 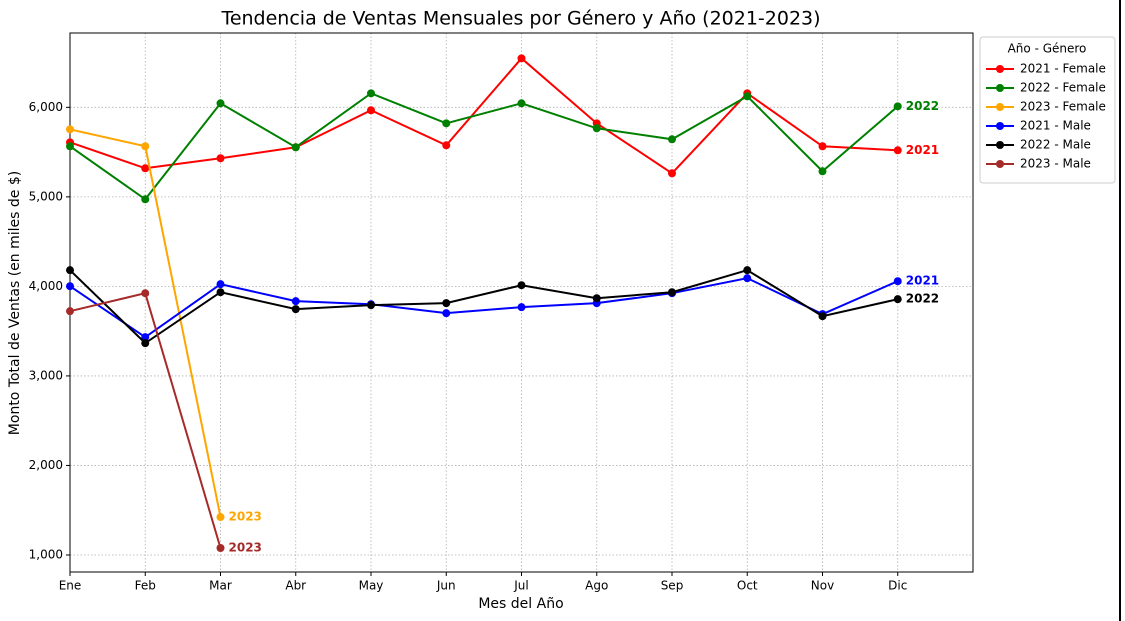 What do you see at coordinates (446, 586) in the screenshot?
I see `x-tick-label: Jun` at bounding box center [446, 586].